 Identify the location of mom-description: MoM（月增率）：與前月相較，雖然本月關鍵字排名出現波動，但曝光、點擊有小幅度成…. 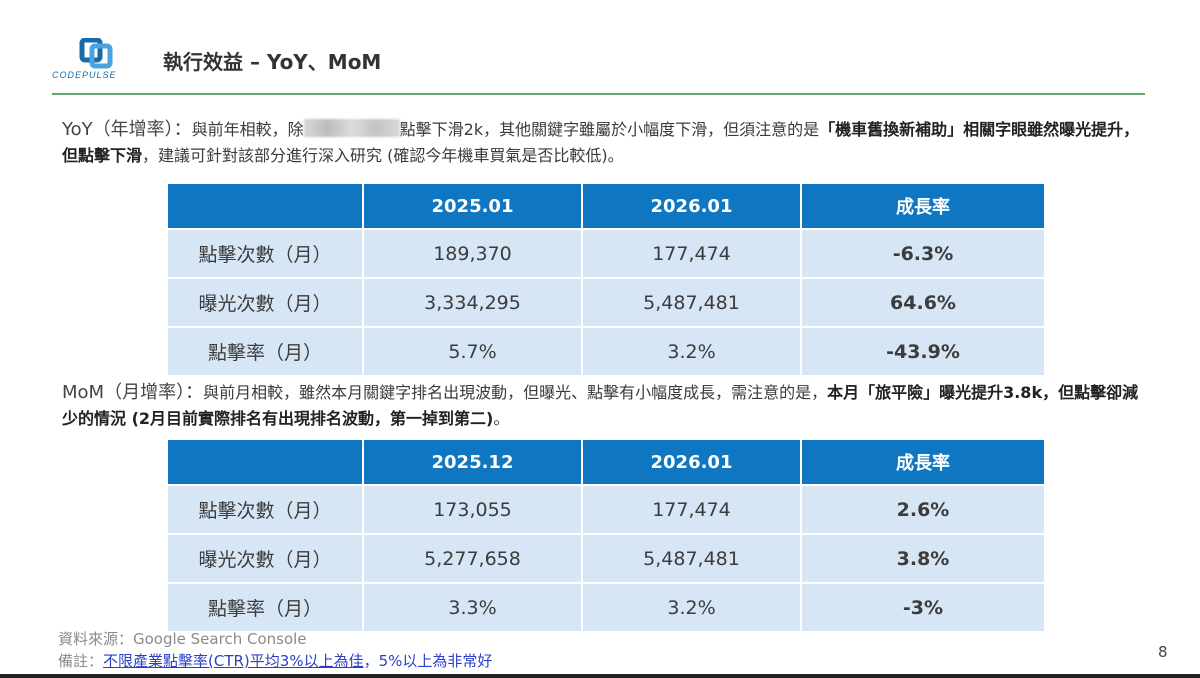
(602, 406).